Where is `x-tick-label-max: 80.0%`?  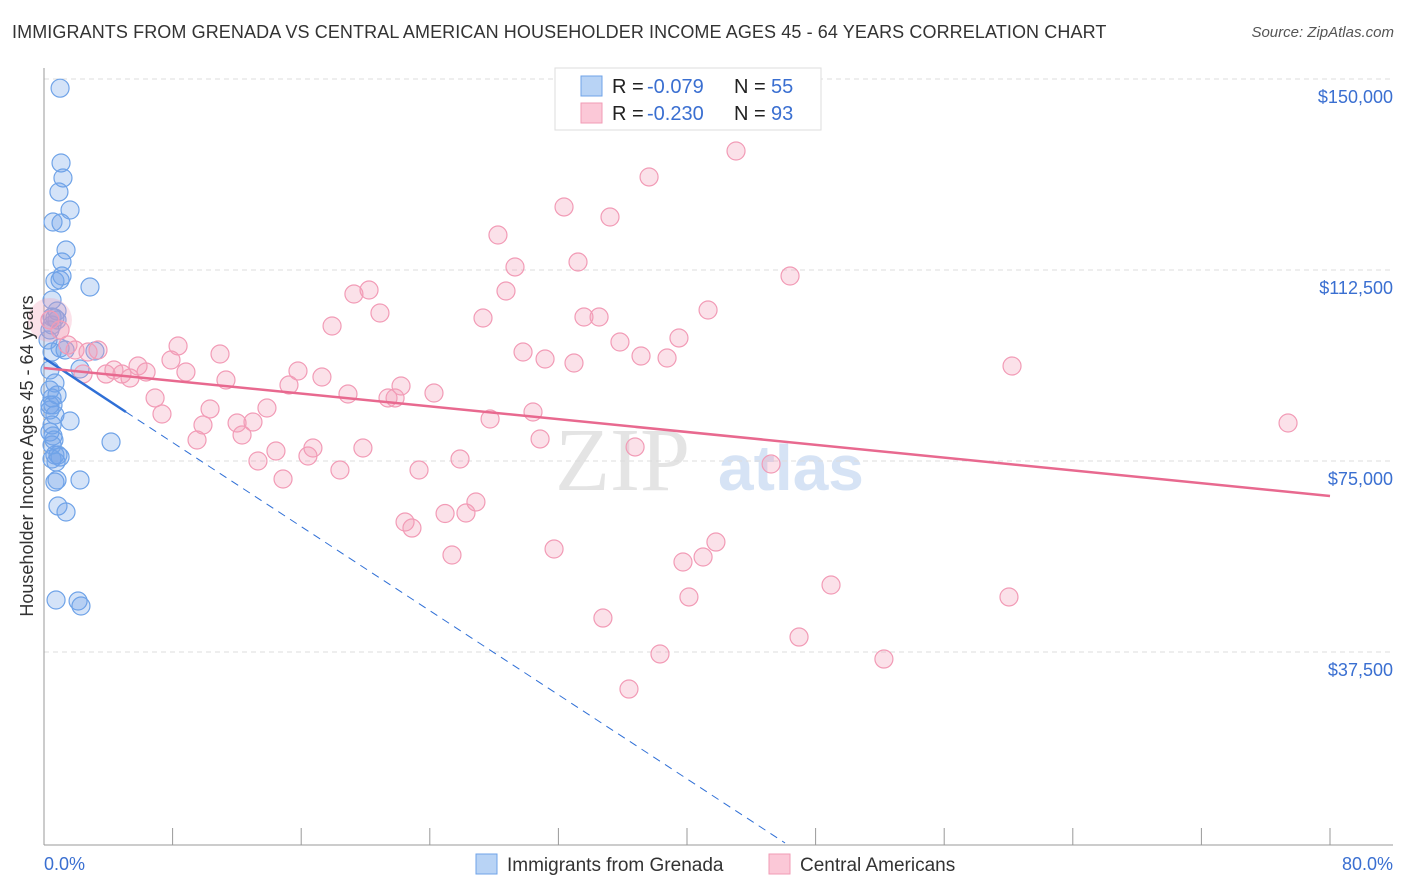
x-tick-label-max: 80.0% is located at coordinates (1367, 864).